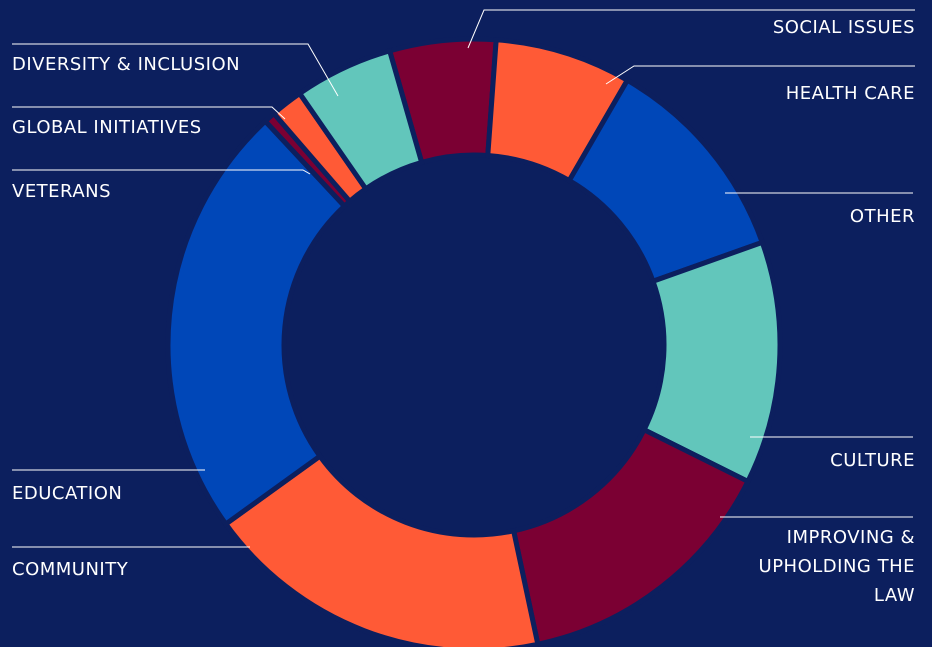 The height and width of the screenshot is (647, 932). I want to click on slice-label: OTHER, so click(882, 216).